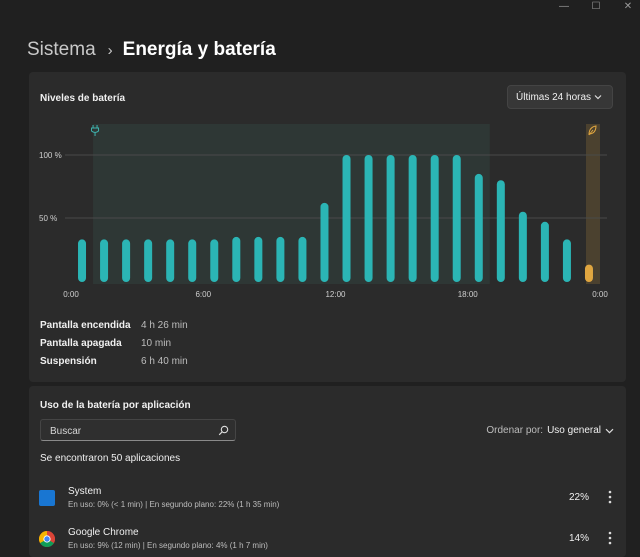  Describe the element at coordinates (95, 130) in the screenshot. I see `plug-icon` at that location.